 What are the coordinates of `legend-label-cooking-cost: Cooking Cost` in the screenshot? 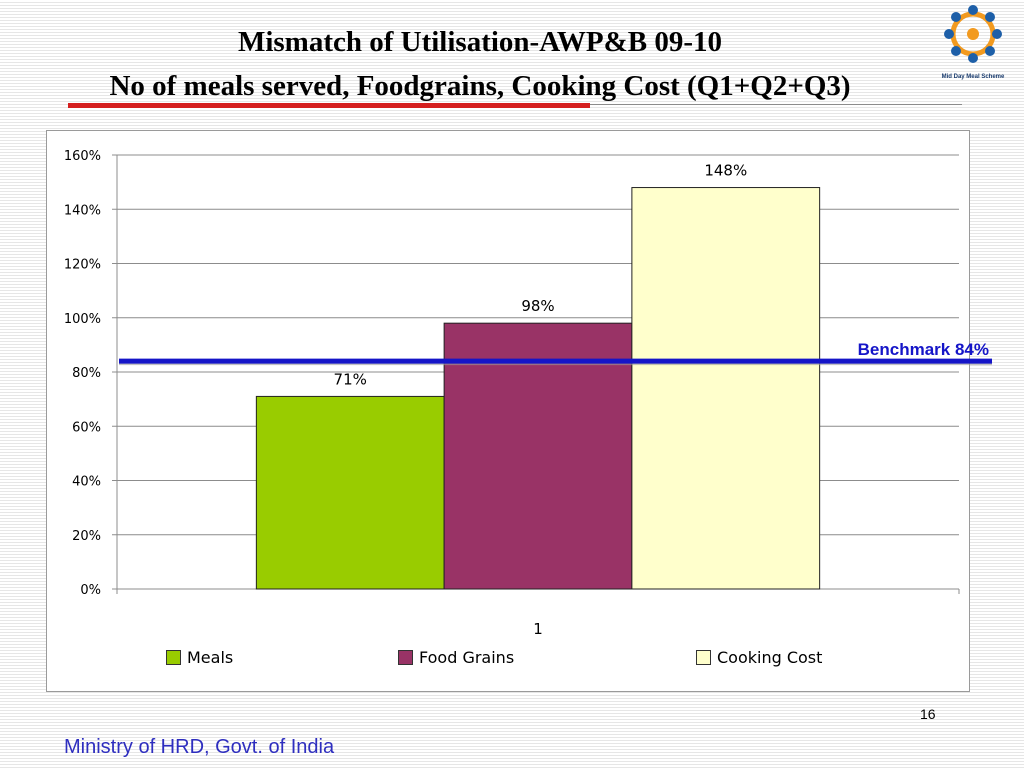 It's located at (770, 657).